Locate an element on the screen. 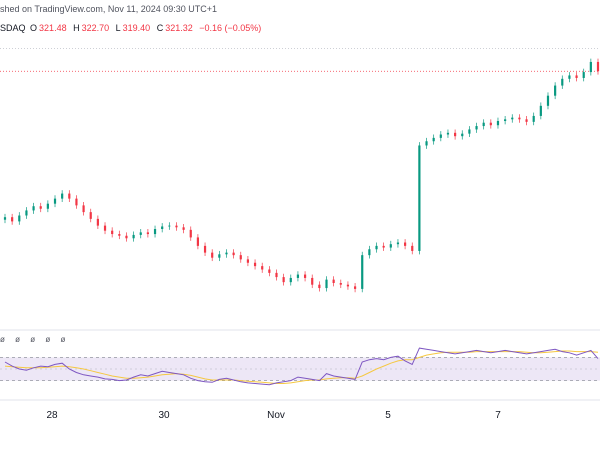  high-label: H is located at coordinates (76, 28).